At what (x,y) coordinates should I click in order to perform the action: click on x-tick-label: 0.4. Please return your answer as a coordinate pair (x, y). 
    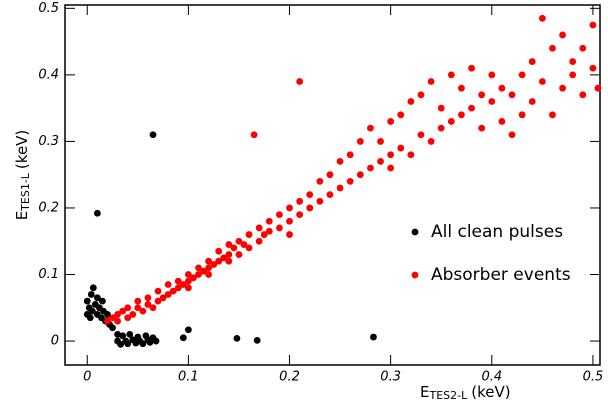
    Looking at the image, I should click on (491, 377).